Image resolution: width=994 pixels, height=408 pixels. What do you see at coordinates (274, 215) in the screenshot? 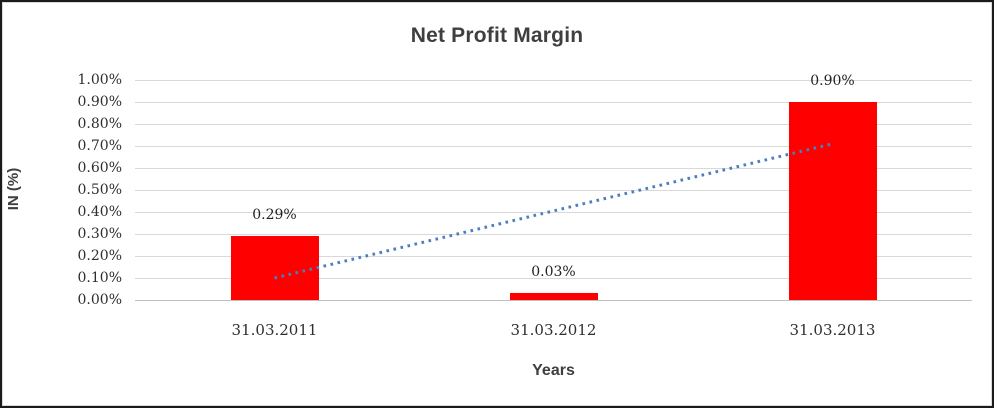
I see `bar-data-label: 0.29%` at bounding box center [274, 215].